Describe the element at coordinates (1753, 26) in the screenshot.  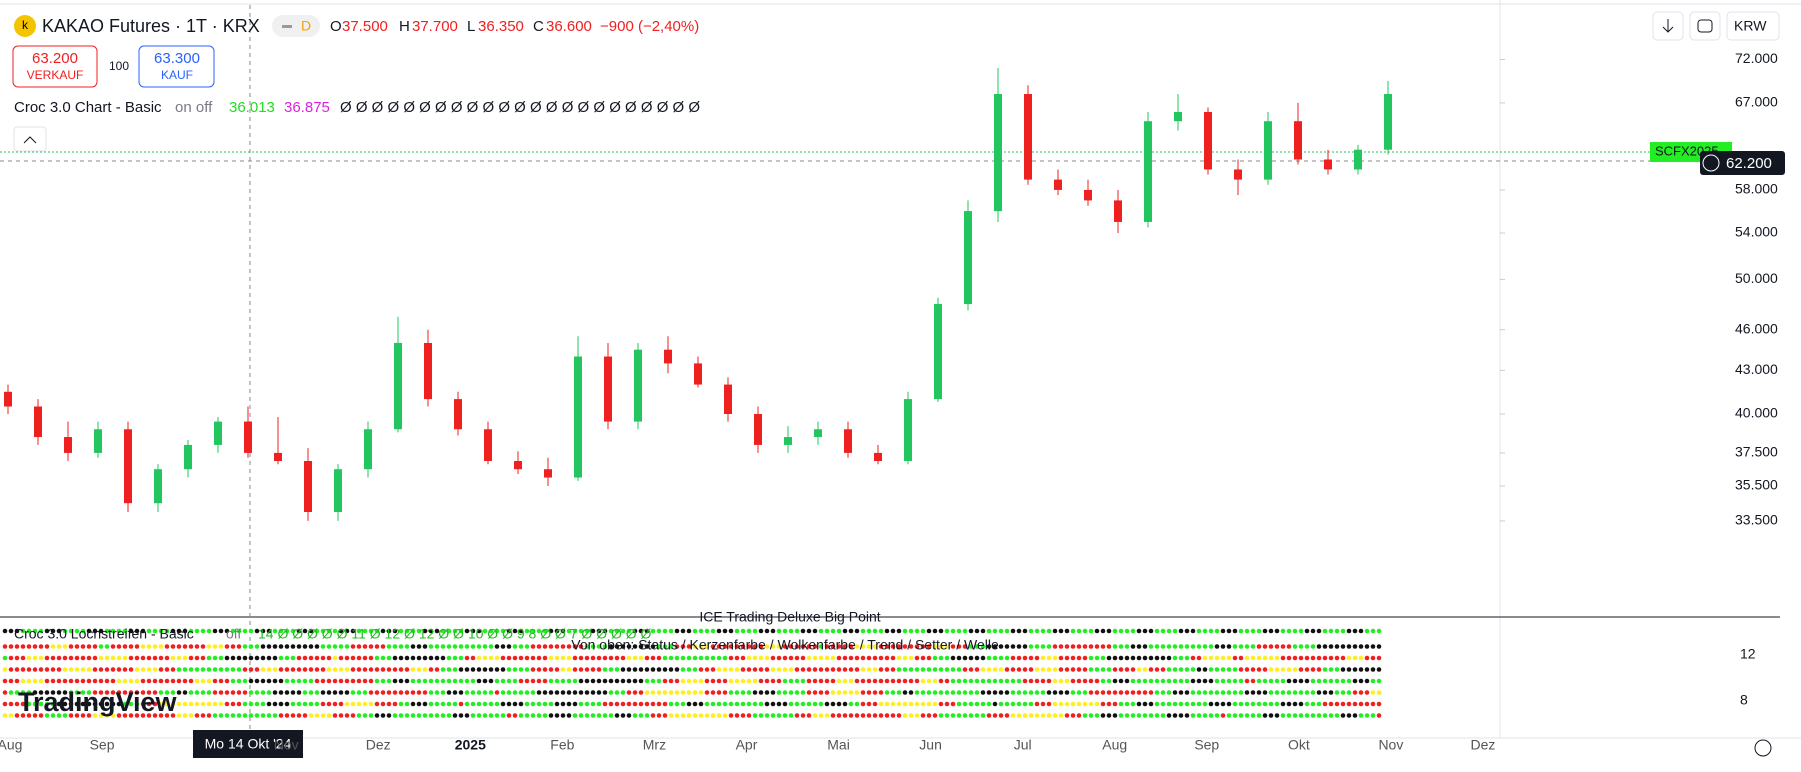
I see `currency-button` at that location.